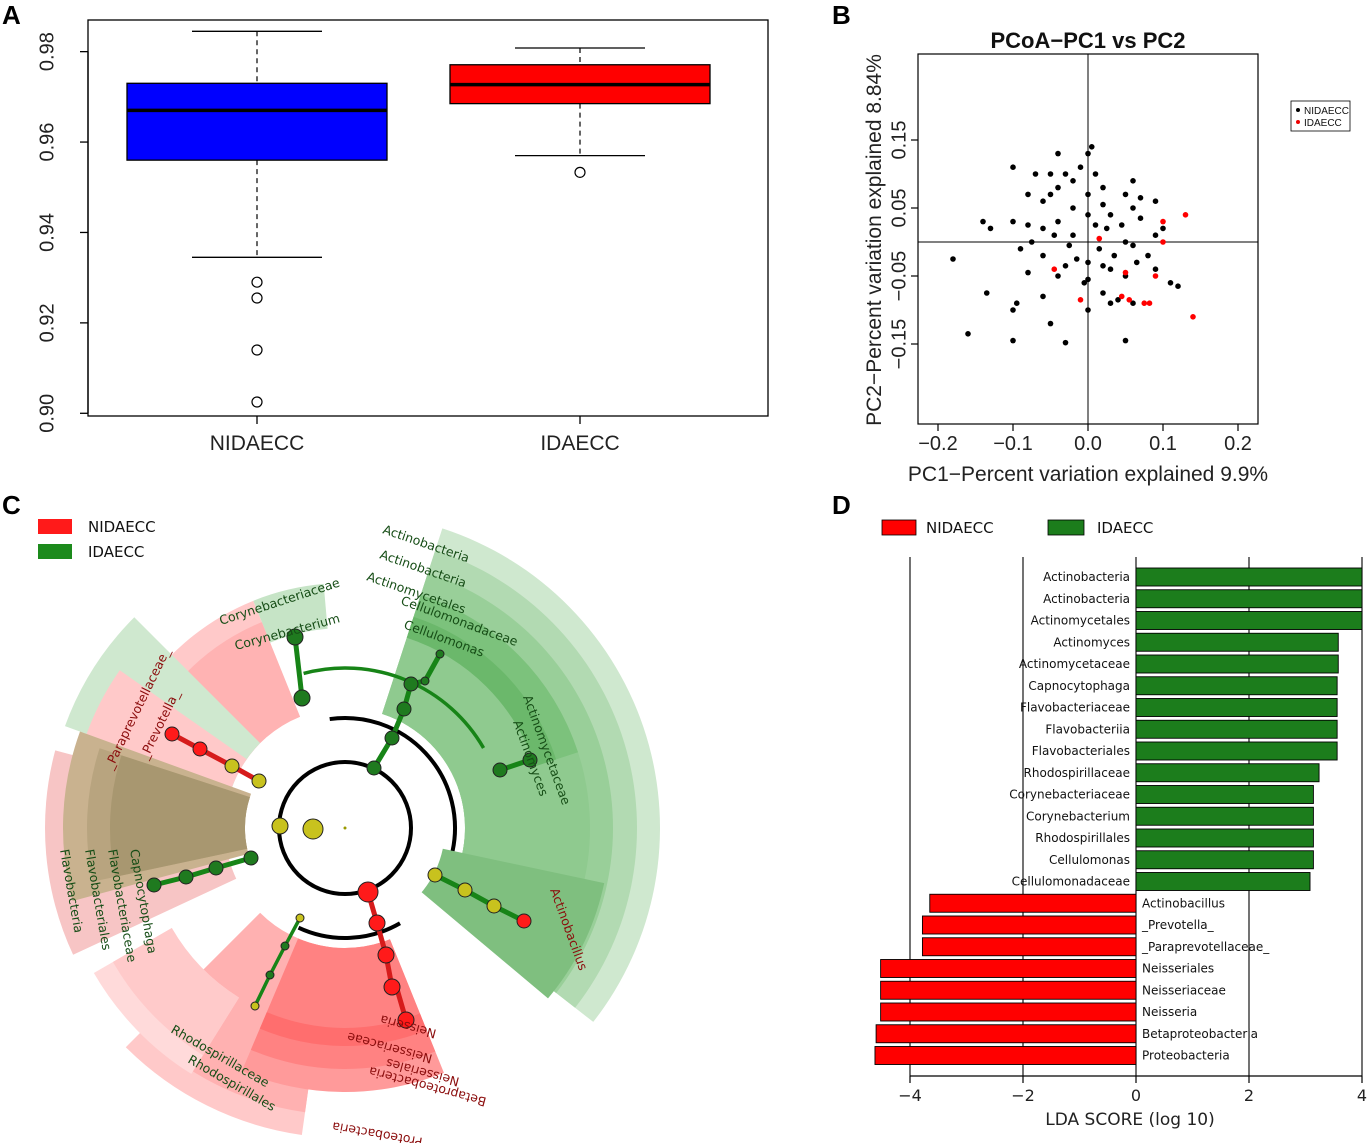 Image resolution: width=1369 pixels, height=1143 pixels. Describe the element at coordinates (116, 552) in the screenshot. I see `panel-c-legend-idaecc: IDAECC` at that location.